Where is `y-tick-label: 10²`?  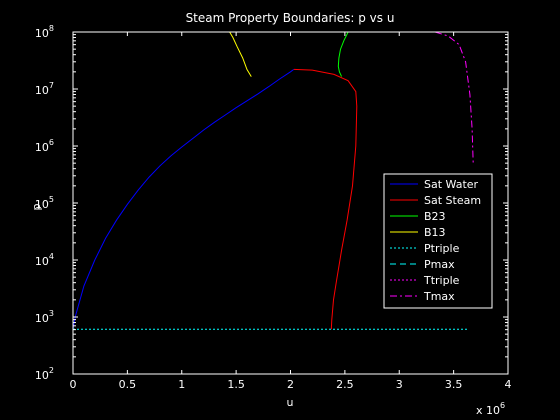
y-tick-label: 10² is located at coordinates (44, 374).